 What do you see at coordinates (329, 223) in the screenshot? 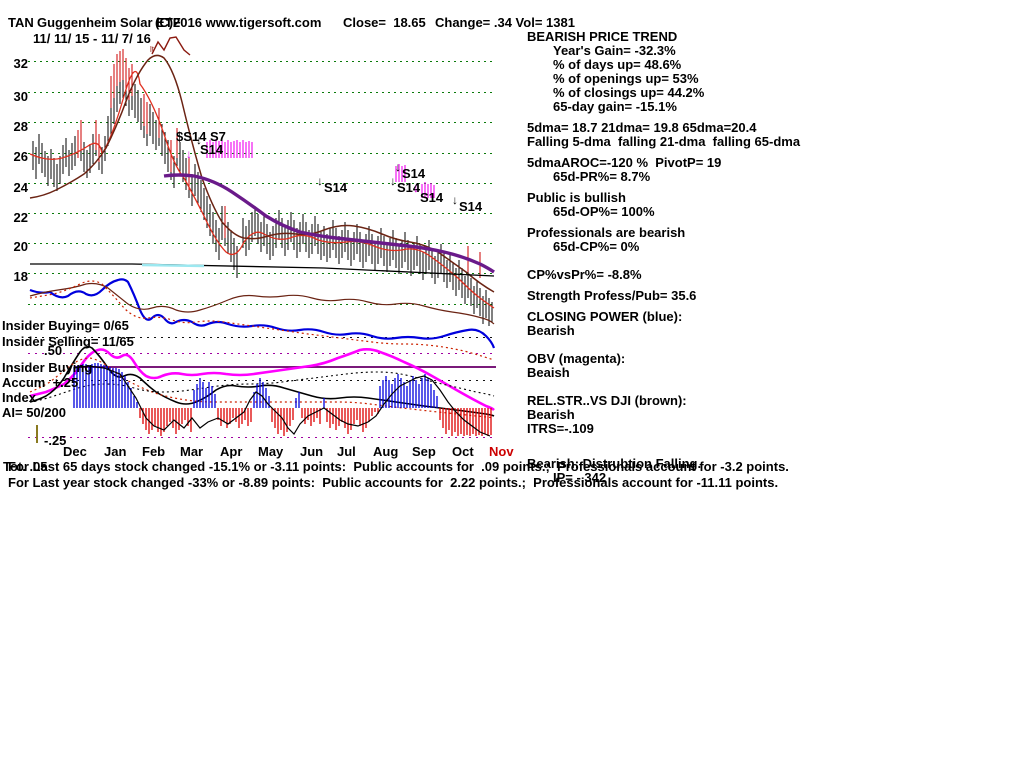
I see `ma-65day-line` at bounding box center [329, 223].